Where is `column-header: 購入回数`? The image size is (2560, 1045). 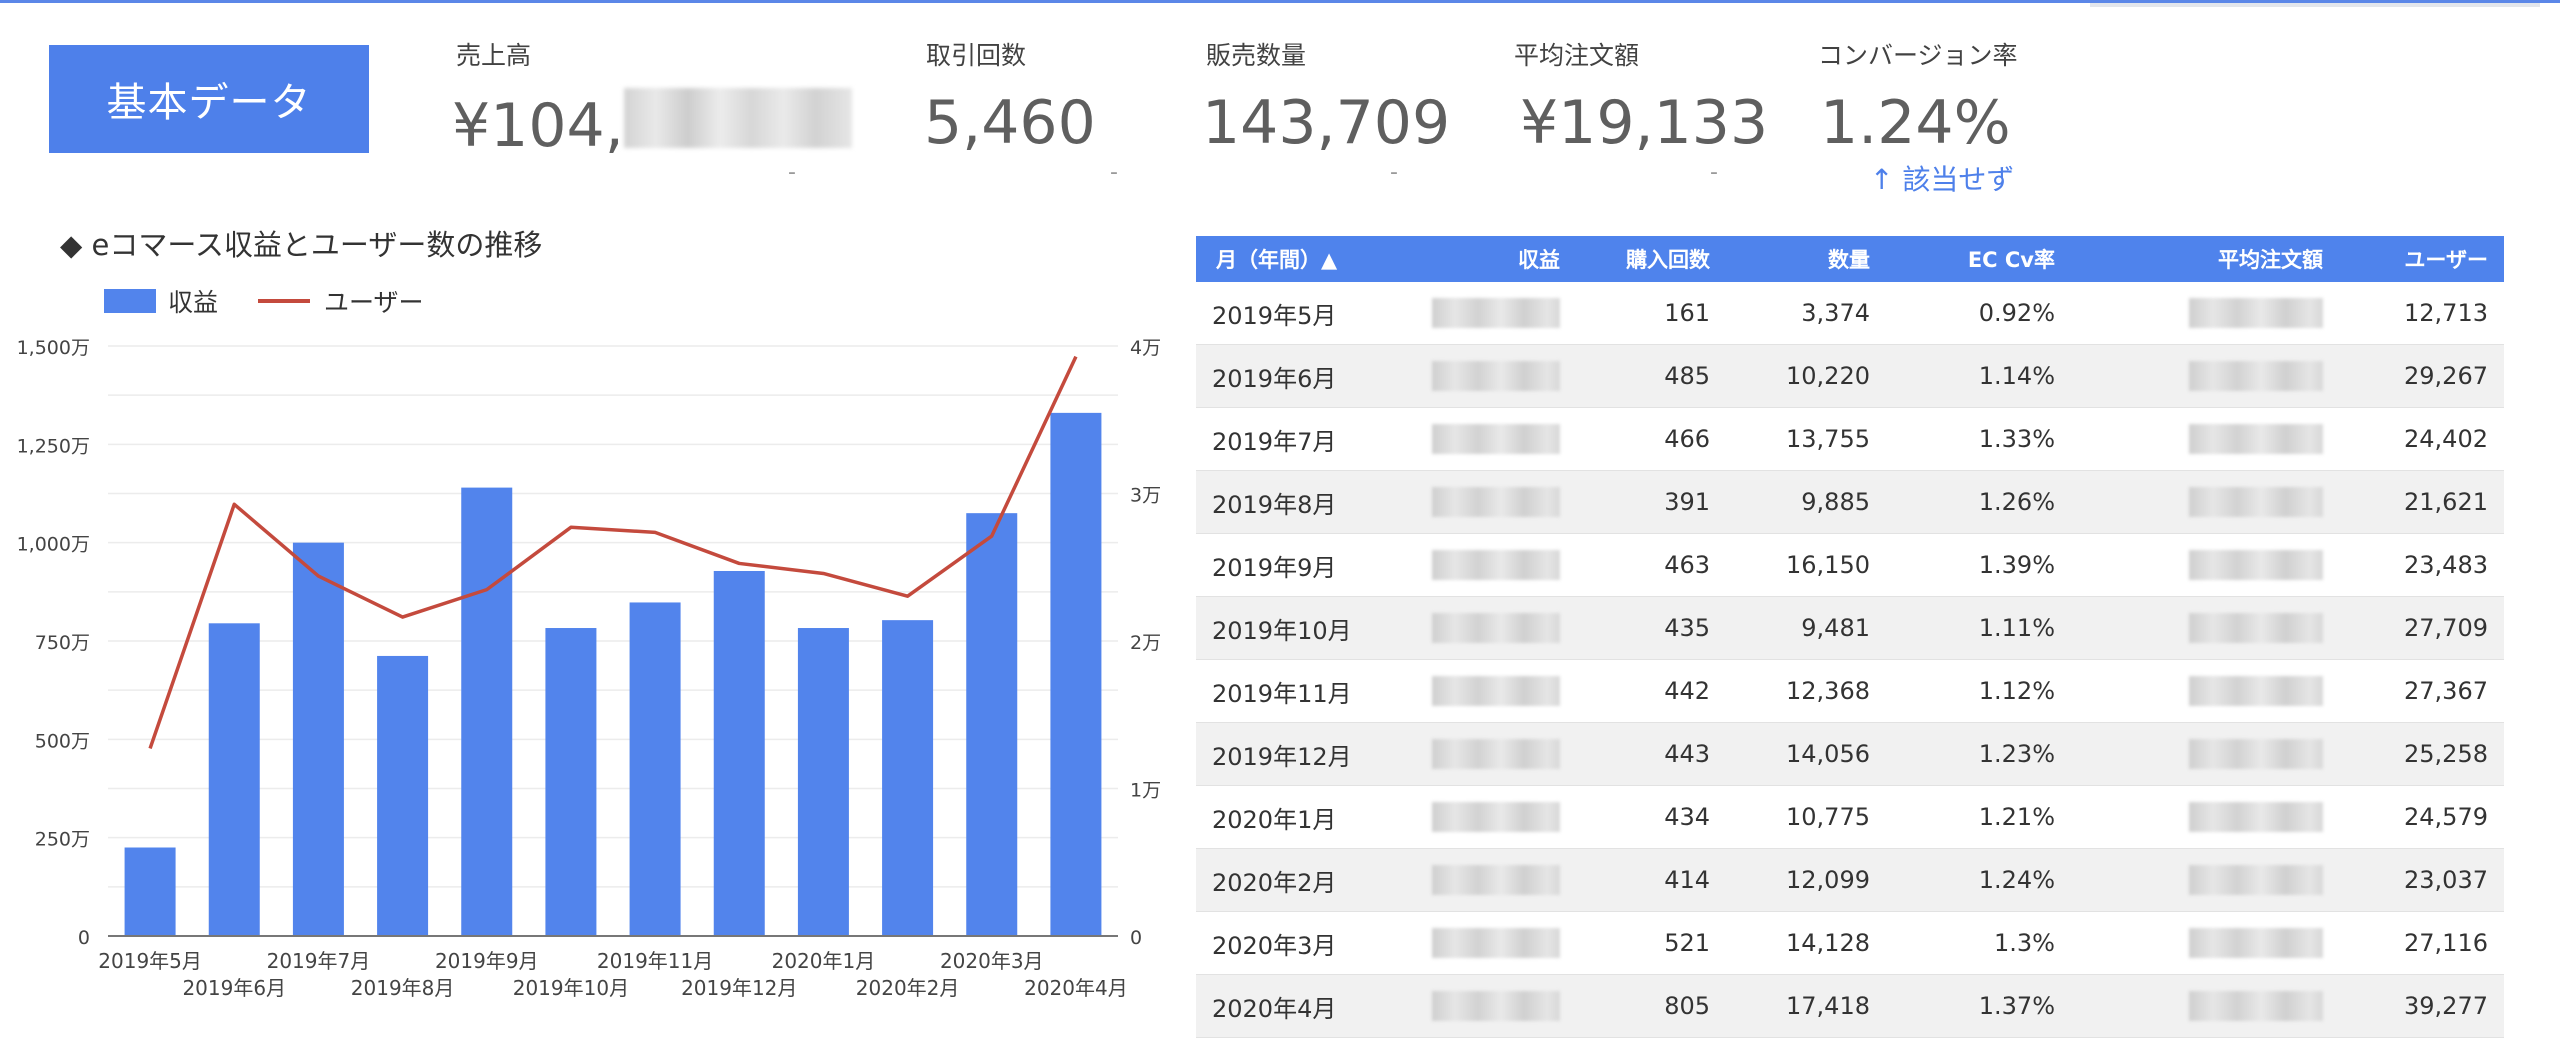 column-header: 購入回数 is located at coordinates (1668, 260).